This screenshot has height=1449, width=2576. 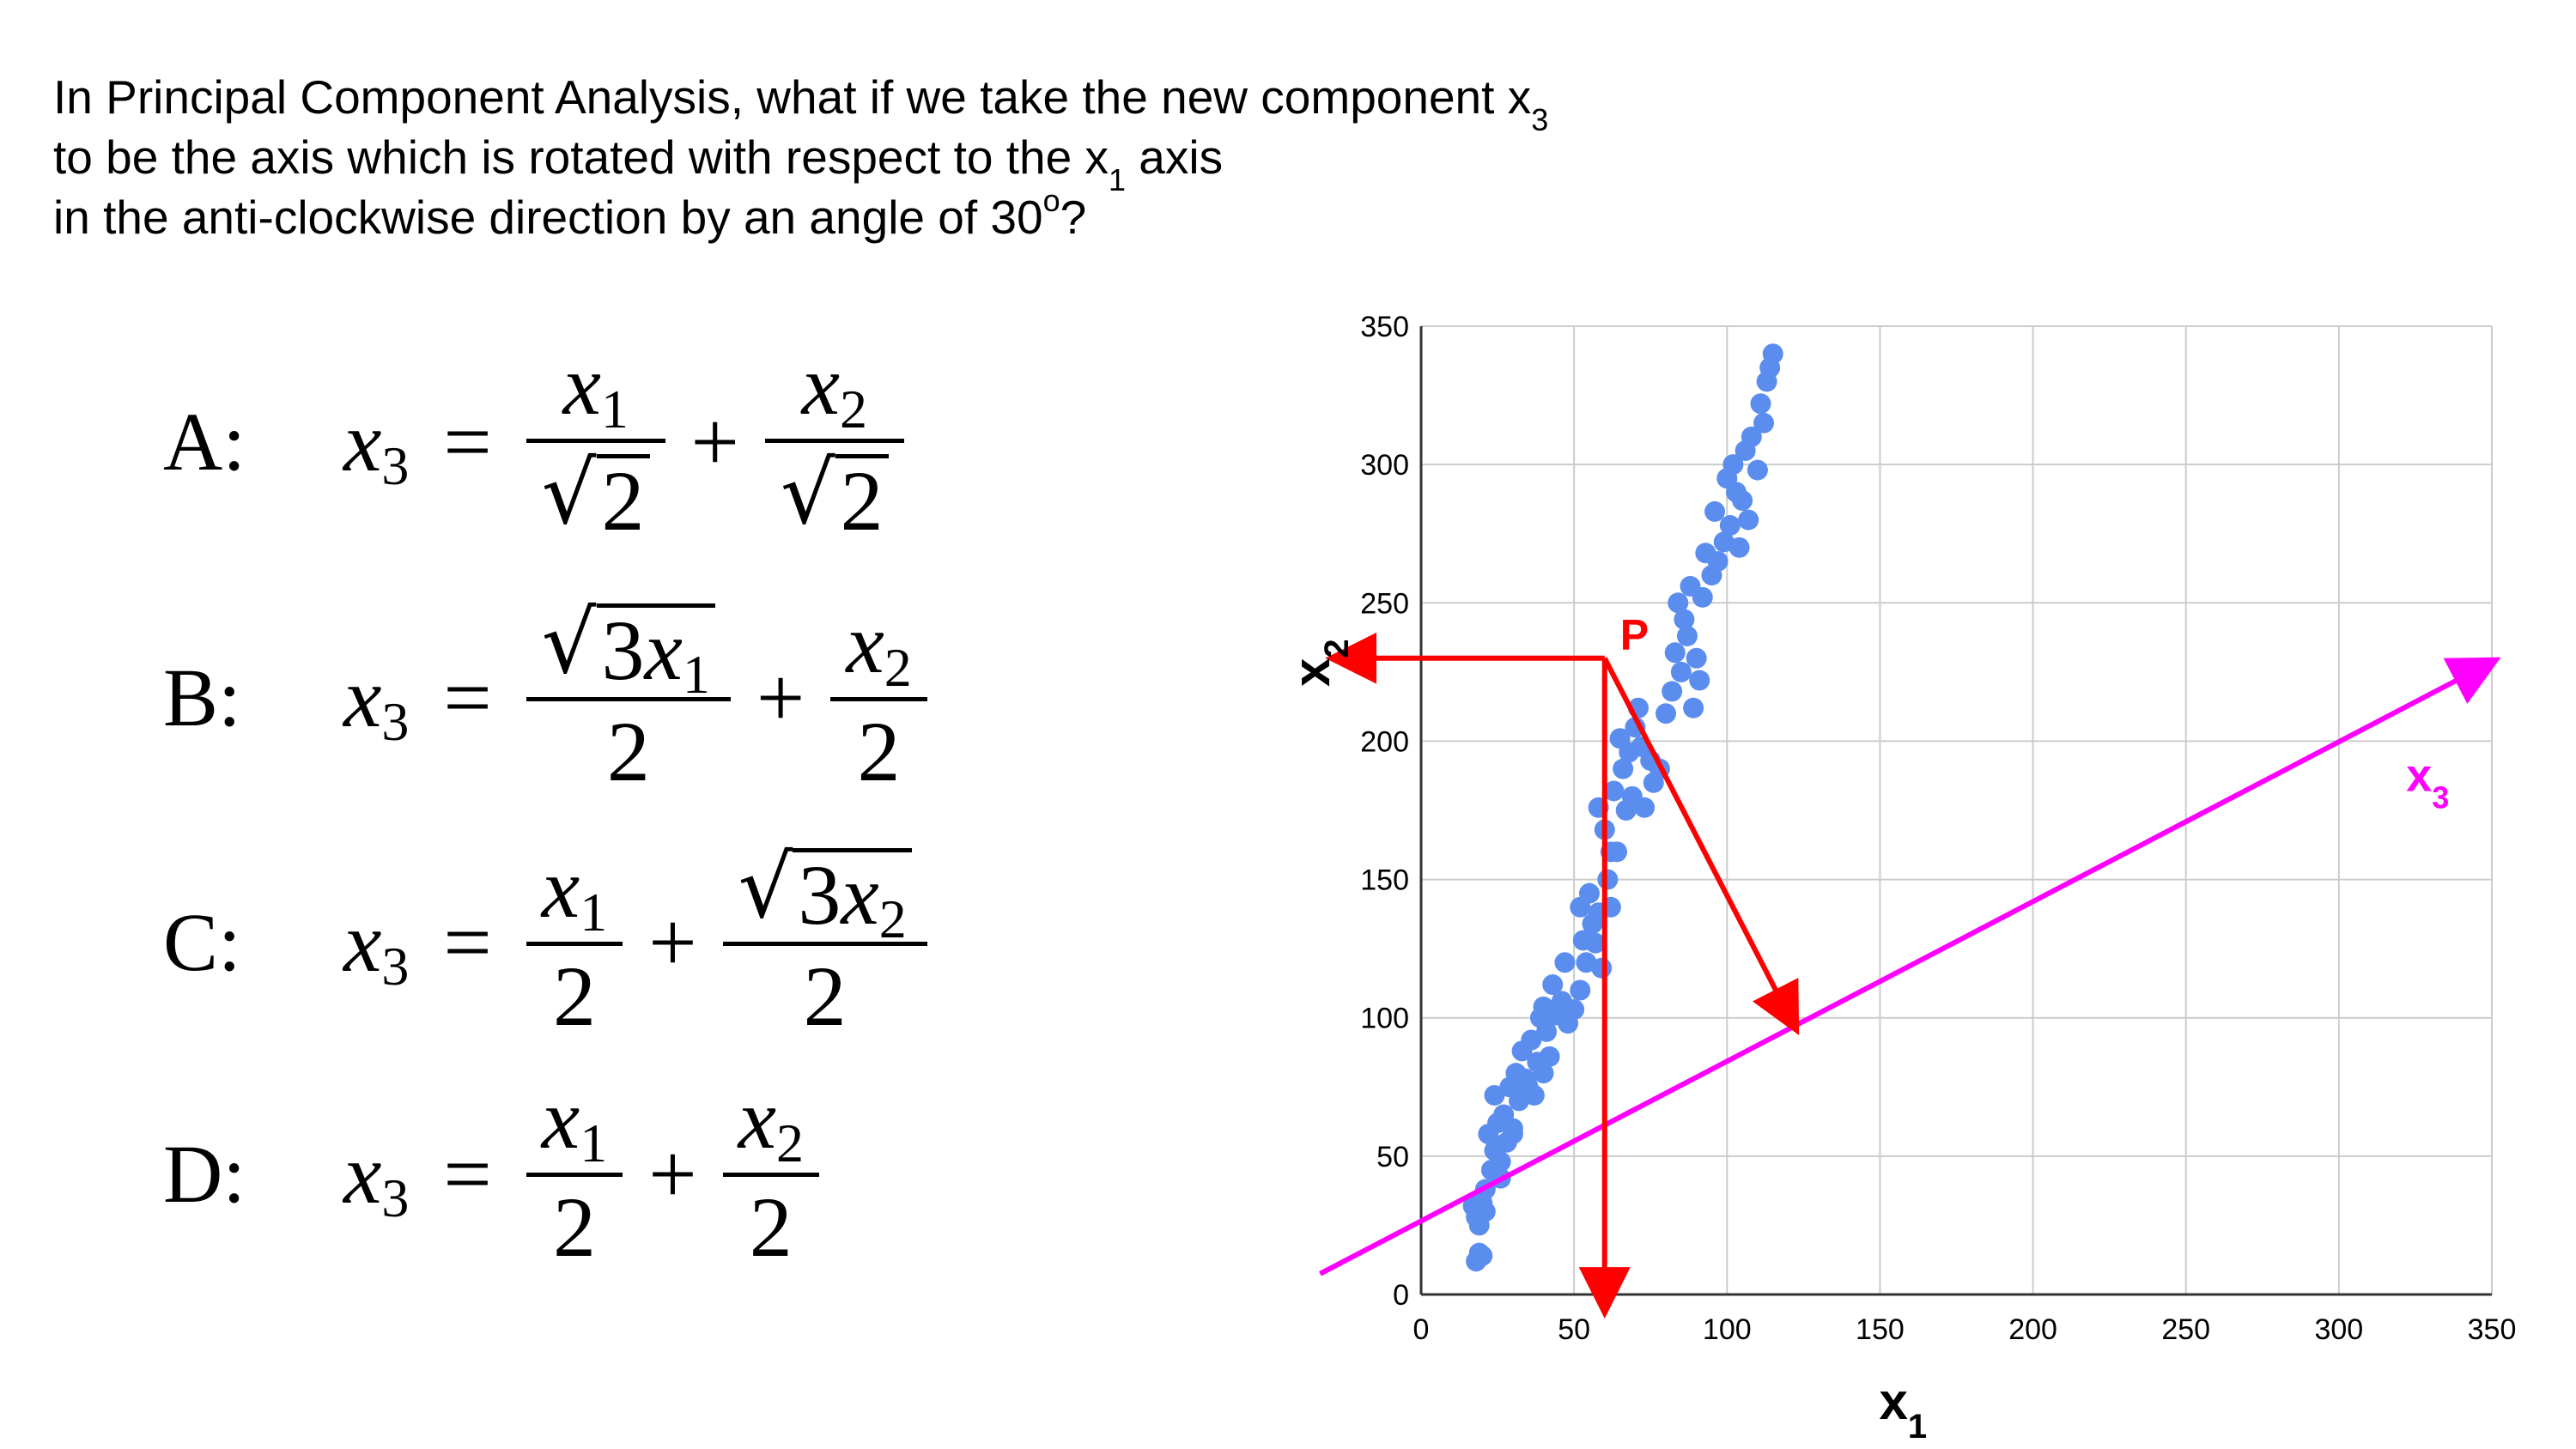 I want to click on option-d: D: x3 = x1 2 + x2 2, so click(x=491, y=1173).